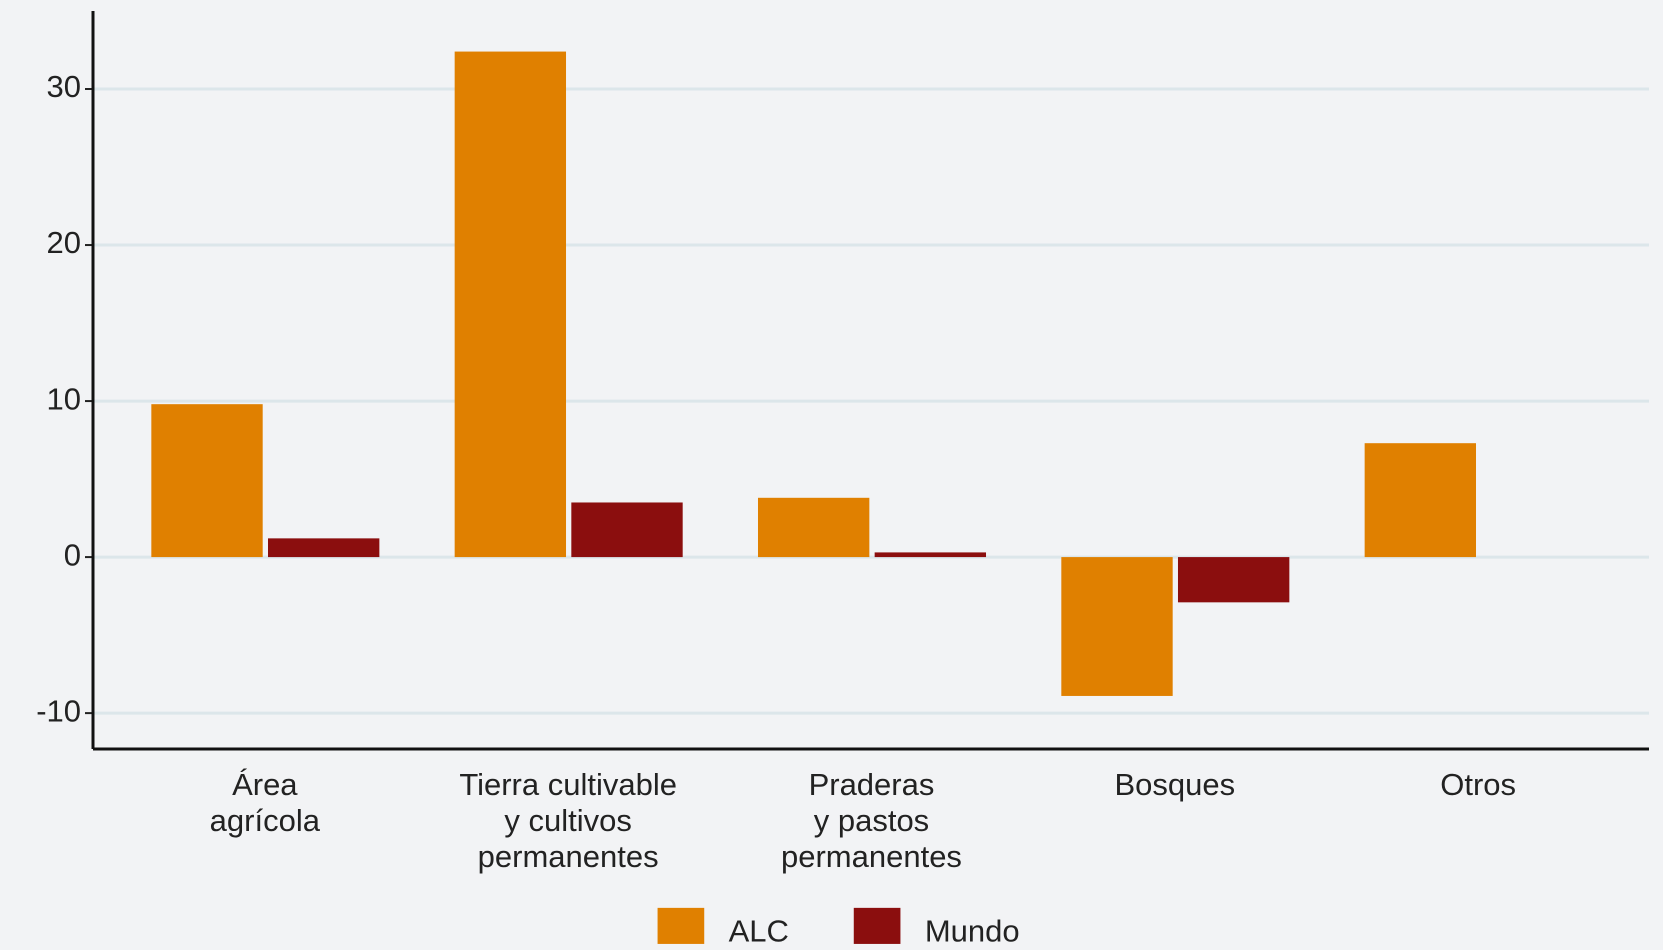  Describe the element at coordinates (64, 398) in the screenshot. I see `y-tick-label: 10` at that location.